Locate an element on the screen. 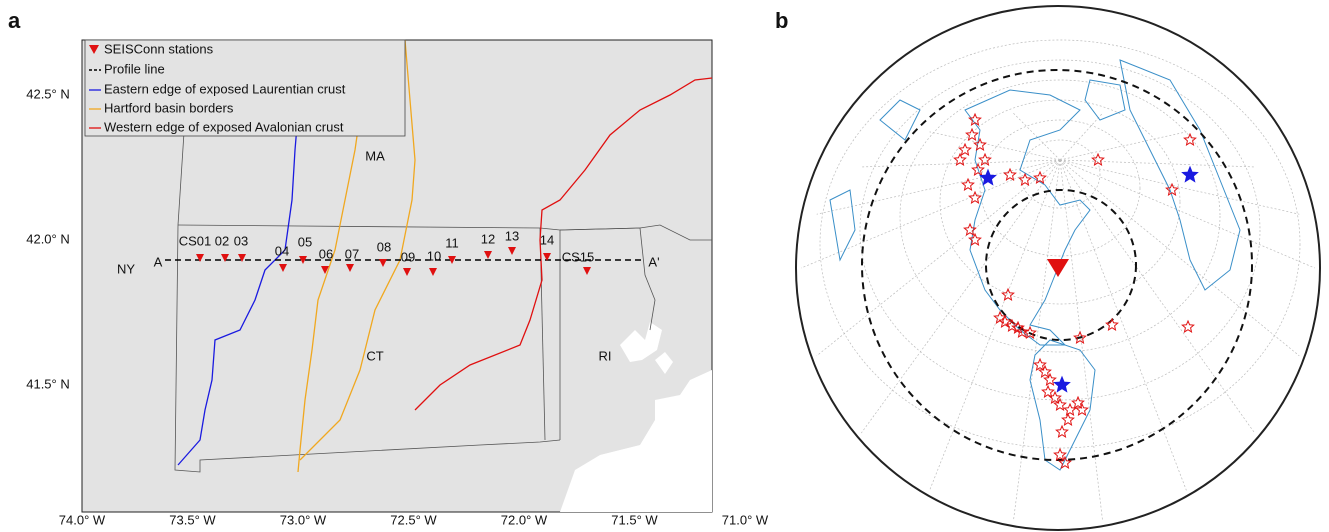 The image size is (1329, 532). station-label: 12 is located at coordinates (488, 238).